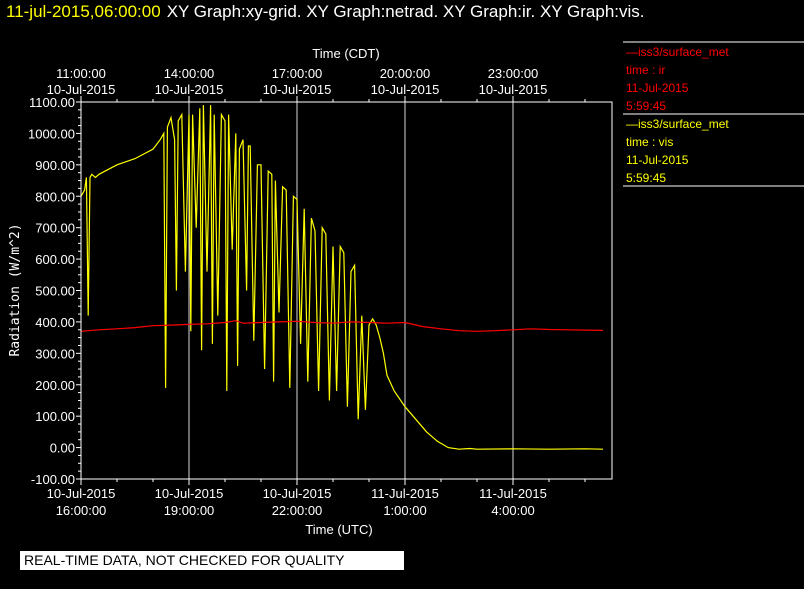 Image resolution: width=804 pixels, height=589 pixels. Describe the element at coordinates (649, 142) in the screenshot. I see `legend-vis-line2: time : vis` at that location.